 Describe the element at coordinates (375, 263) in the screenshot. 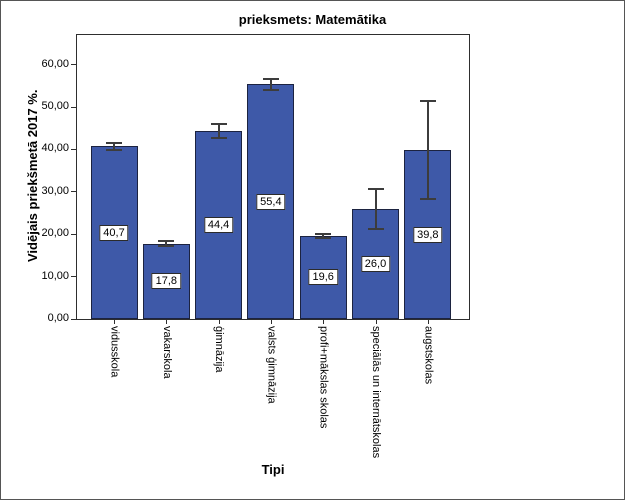

I see `bar-value-label: 26,0` at that location.